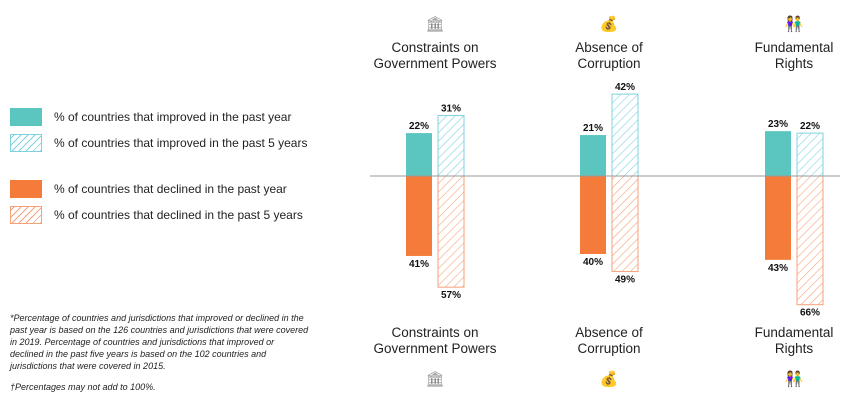  I want to click on category-label-bottom: Constraints on, so click(434, 332).